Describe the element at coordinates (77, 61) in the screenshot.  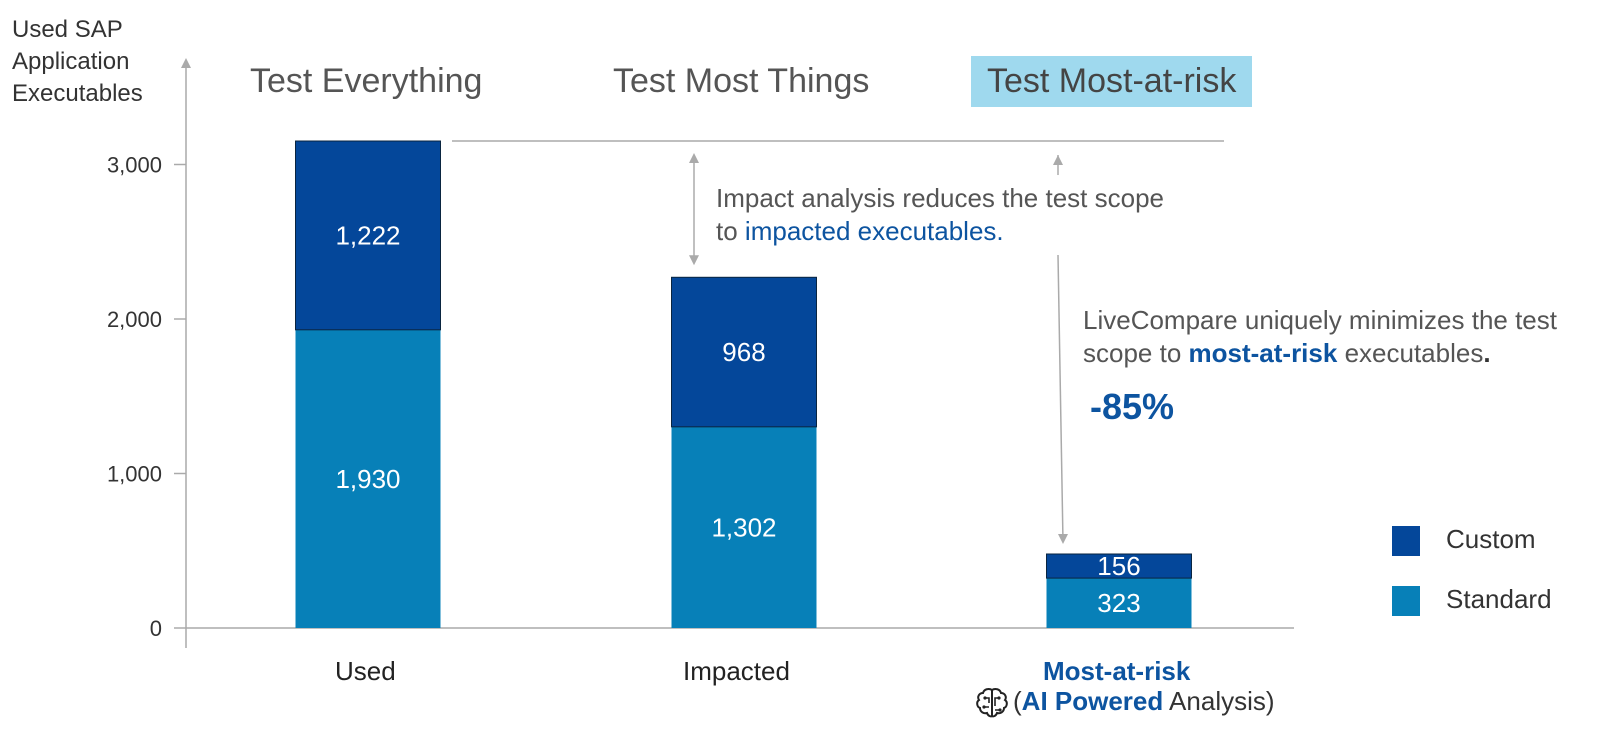
I see `y-axis-title-text: Used SAP Application Executables` at that location.